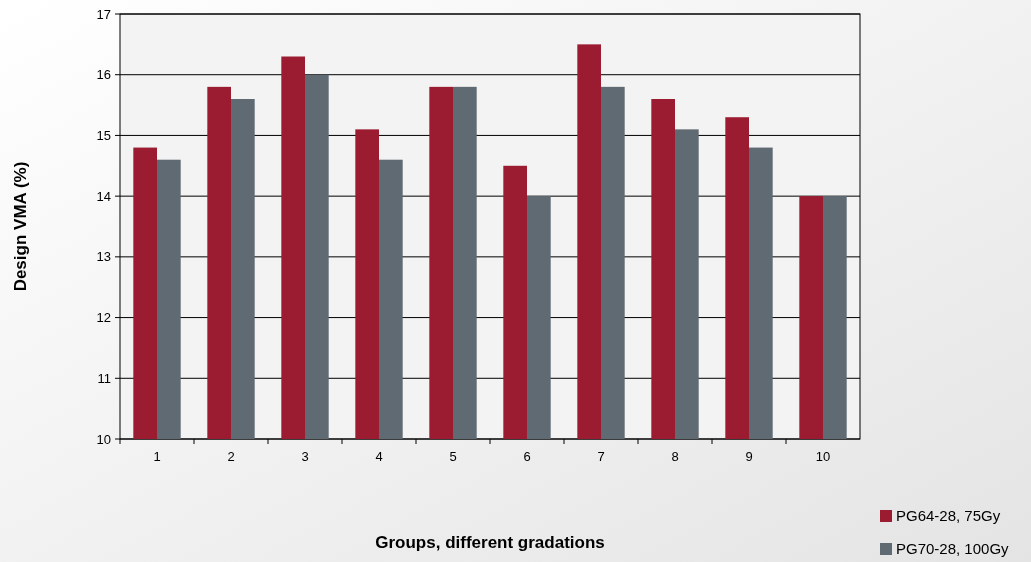 This screenshot has height=562, width=1031. I want to click on x-tick-label: 6, so click(527, 456).